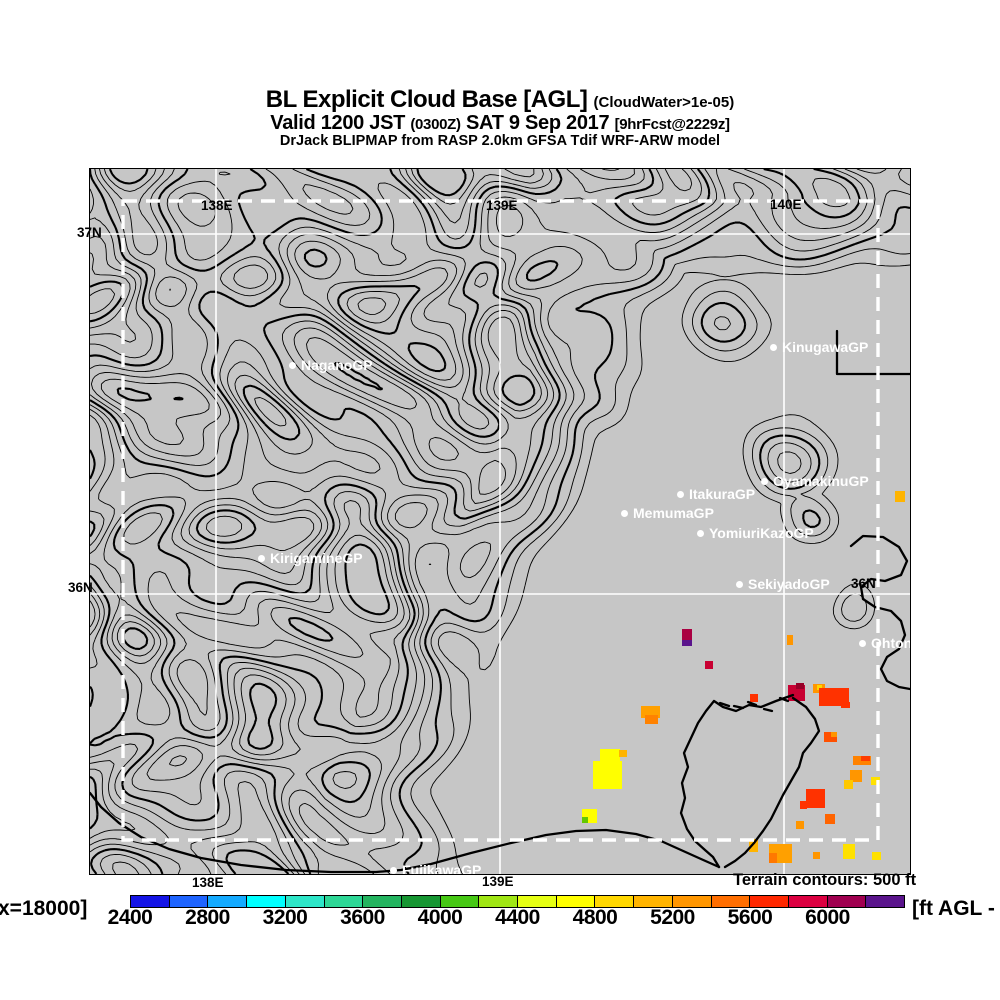  I want to click on station-kirigaminegp: KirigamineGP, so click(310, 558).